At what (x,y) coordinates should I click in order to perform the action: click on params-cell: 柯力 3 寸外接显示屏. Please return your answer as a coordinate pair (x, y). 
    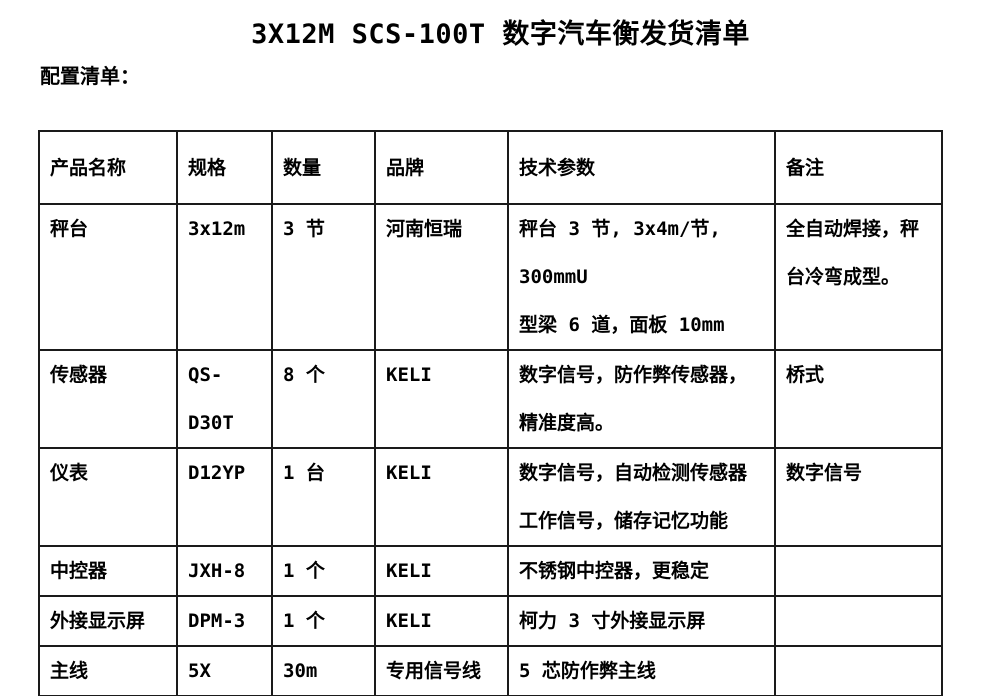
    Looking at the image, I should click on (641, 621).